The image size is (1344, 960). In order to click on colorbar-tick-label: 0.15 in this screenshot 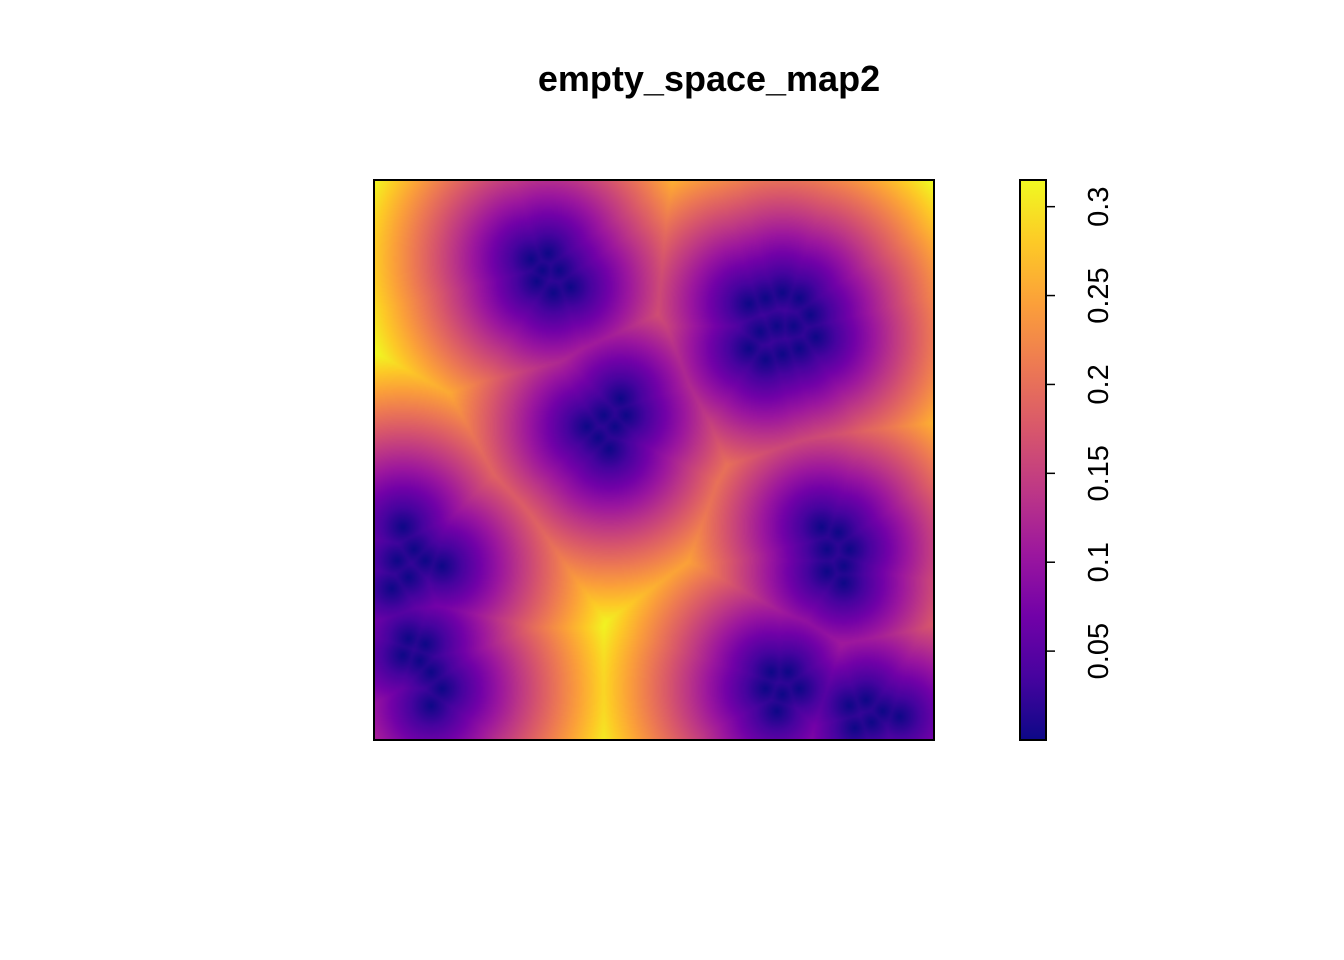, I will do `click(1099, 473)`.